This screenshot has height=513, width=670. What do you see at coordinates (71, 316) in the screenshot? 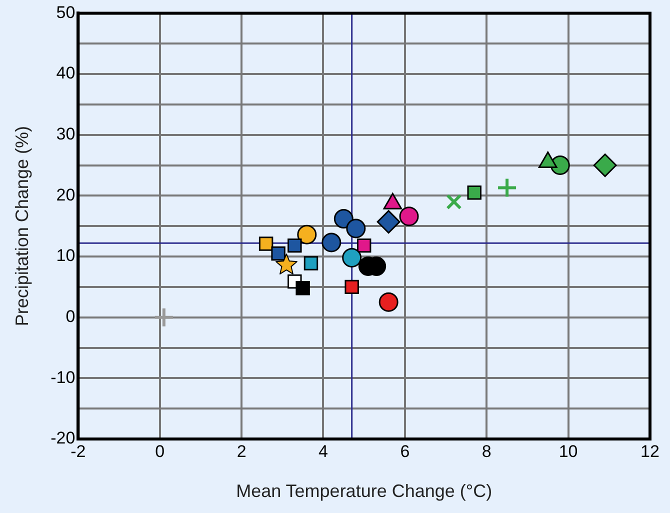
I see `y-tick-label: 0` at bounding box center [71, 316].